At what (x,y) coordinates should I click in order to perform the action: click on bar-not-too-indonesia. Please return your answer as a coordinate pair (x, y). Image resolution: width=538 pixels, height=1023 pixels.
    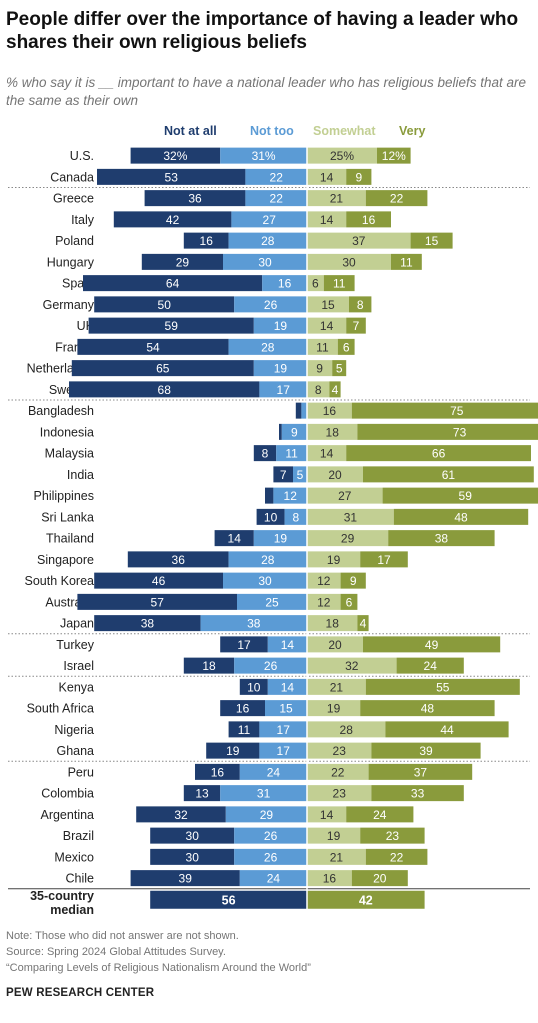
    Looking at the image, I should click on (294, 431).